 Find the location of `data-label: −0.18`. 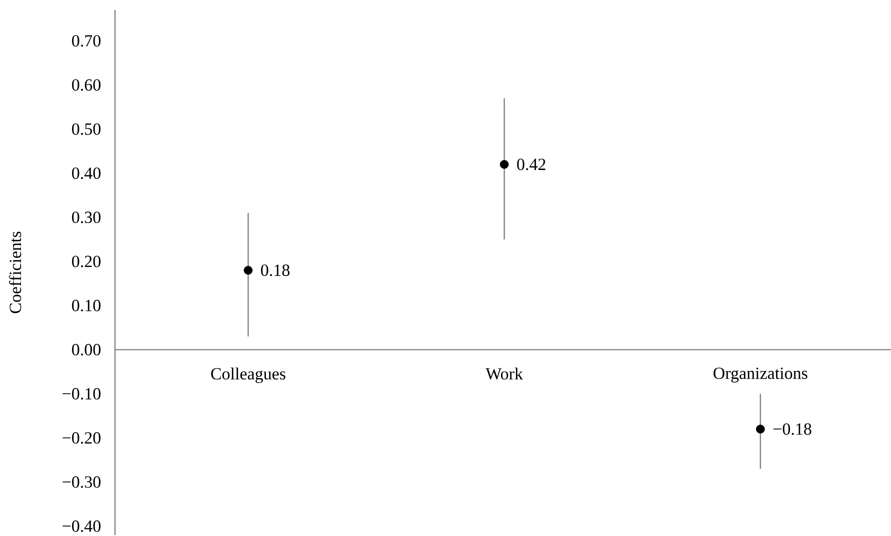

data-label: −0.18 is located at coordinates (792, 429).